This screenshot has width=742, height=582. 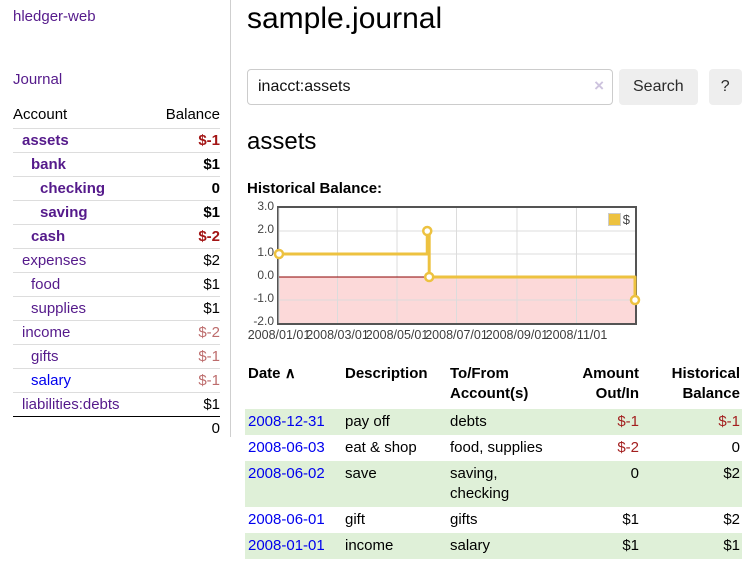 What do you see at coordinates (729, 421) in the screenshot?
I see `transaction-balance: $-1` at bounding box center [729, 421].